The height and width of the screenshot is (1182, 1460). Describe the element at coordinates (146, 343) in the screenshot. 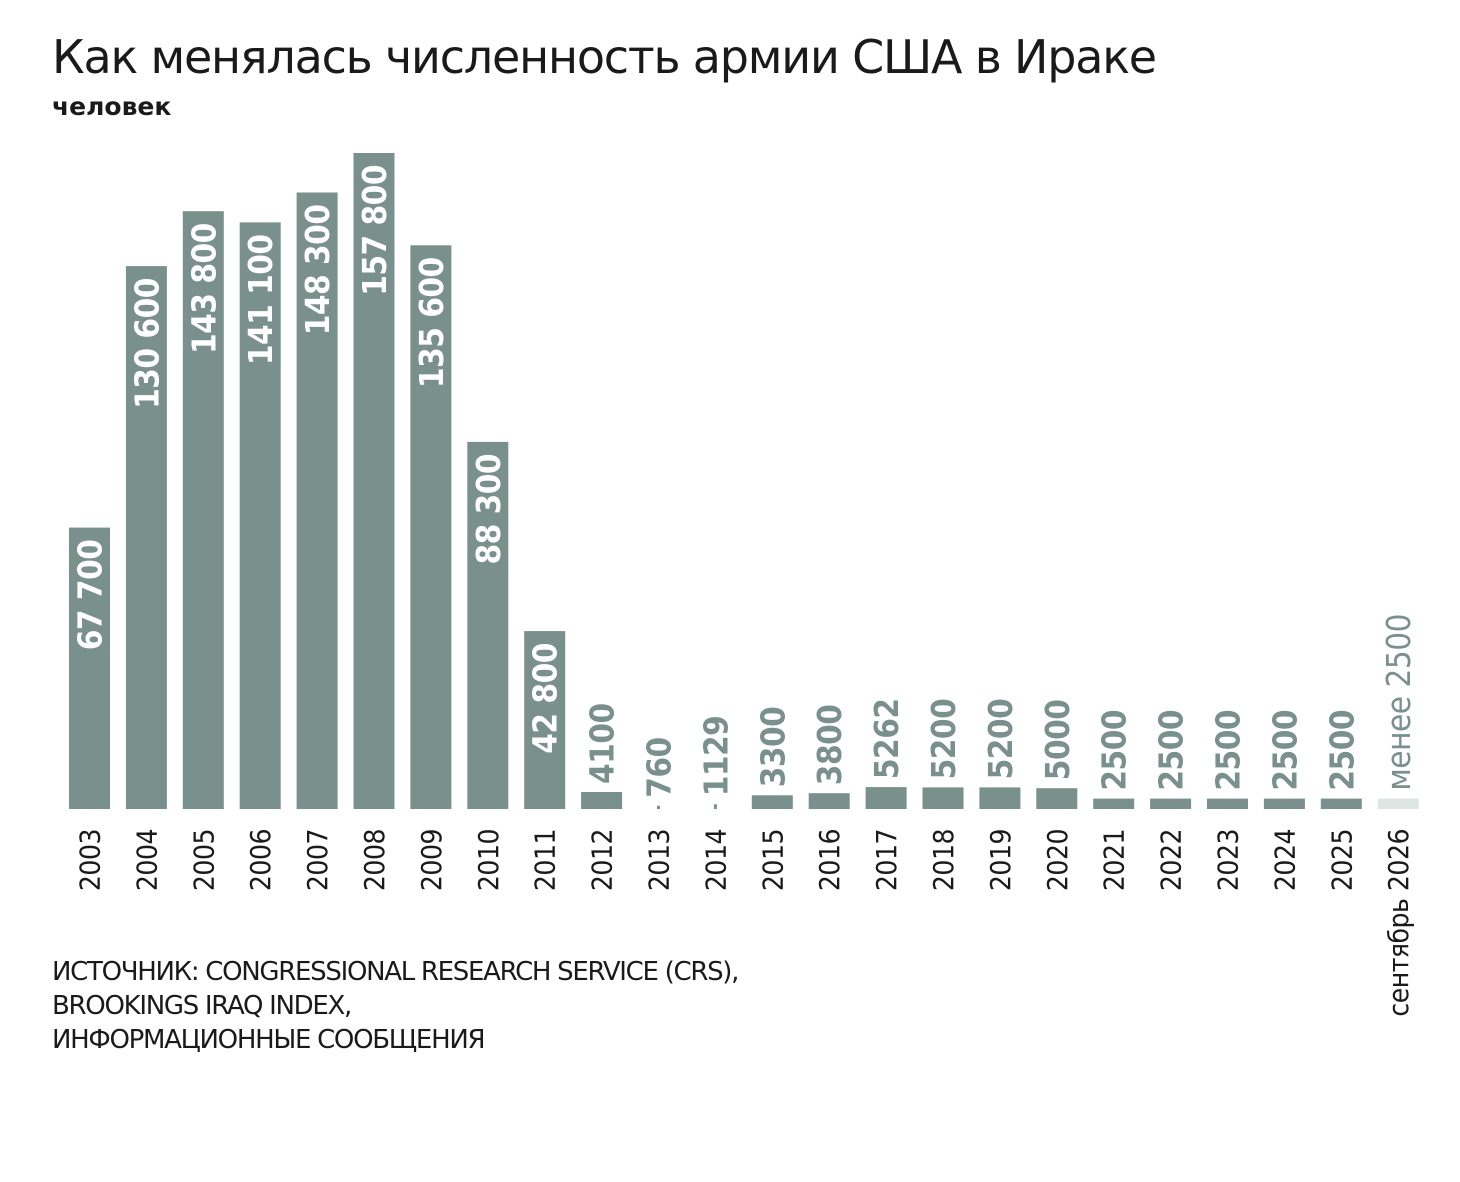

I see `value-label: 130 600` at that location.